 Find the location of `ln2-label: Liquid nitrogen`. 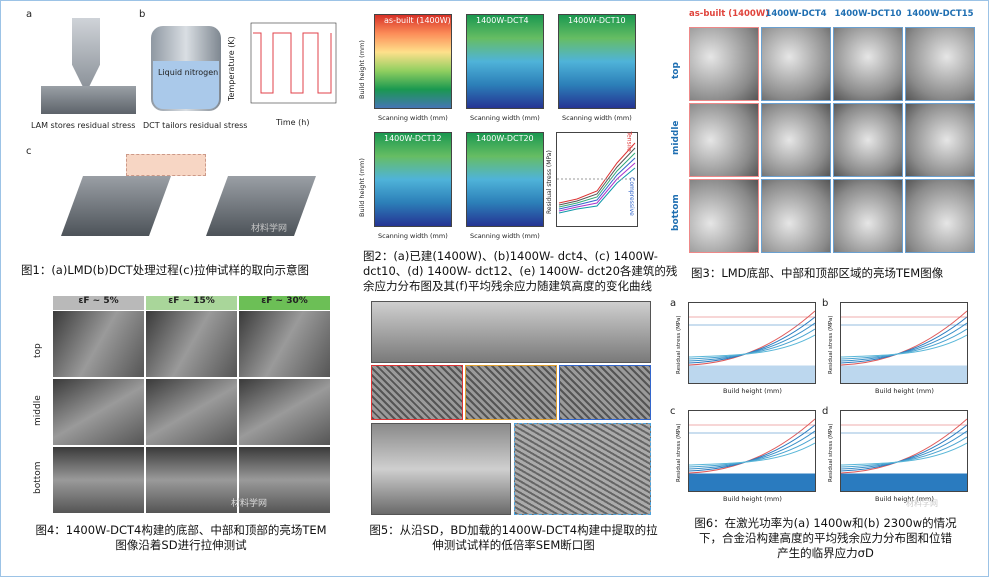

ln2-label: Liquid nitrogen is located at coordinates (188, 72).